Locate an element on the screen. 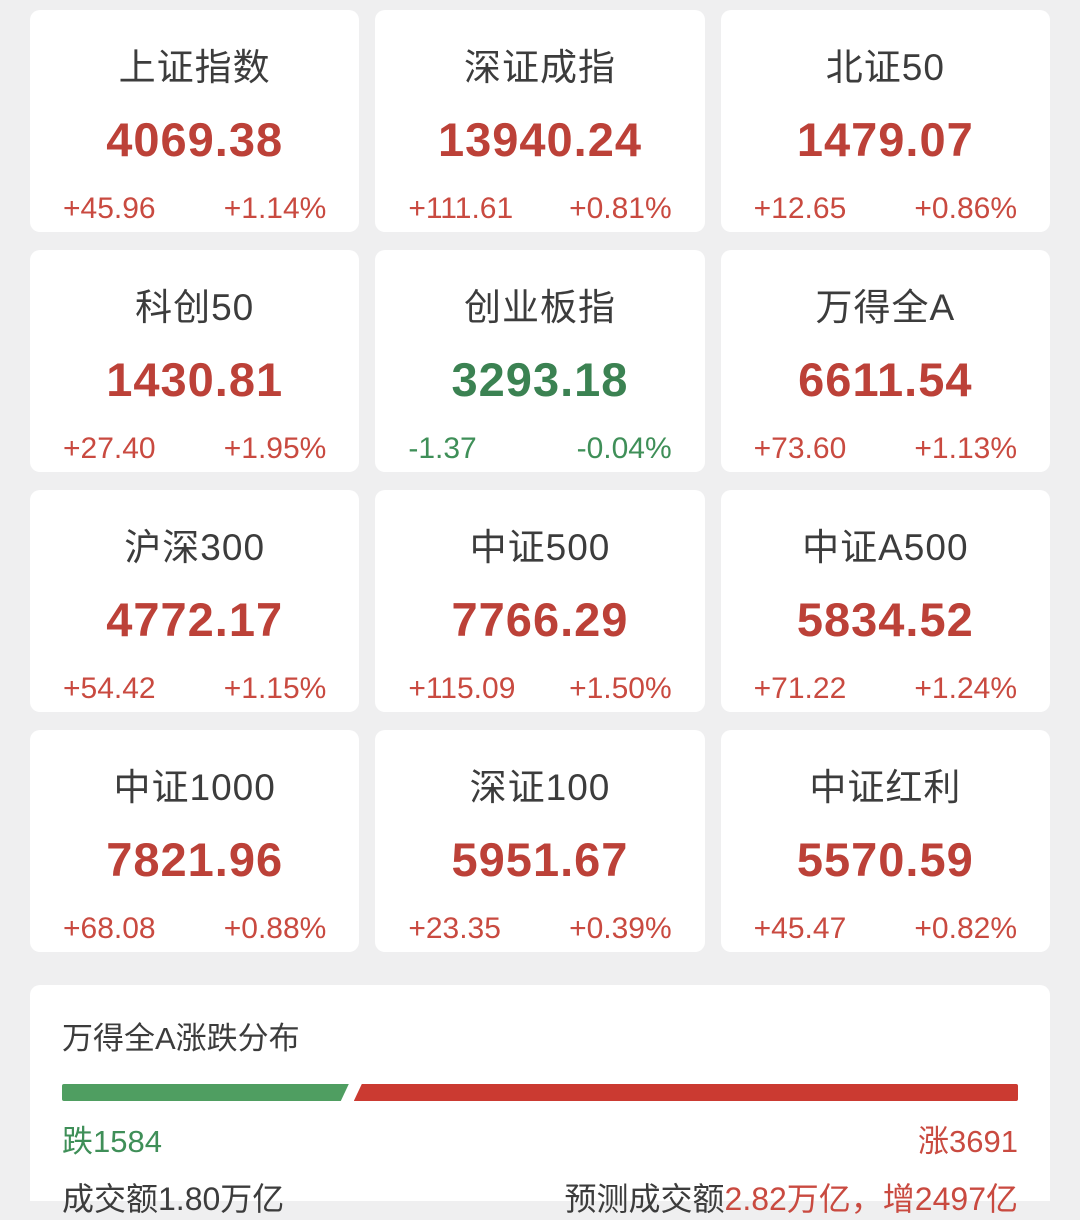 The image size is (1080, 1220). index-value: 1430.81 is located at coordinates (195, 379).